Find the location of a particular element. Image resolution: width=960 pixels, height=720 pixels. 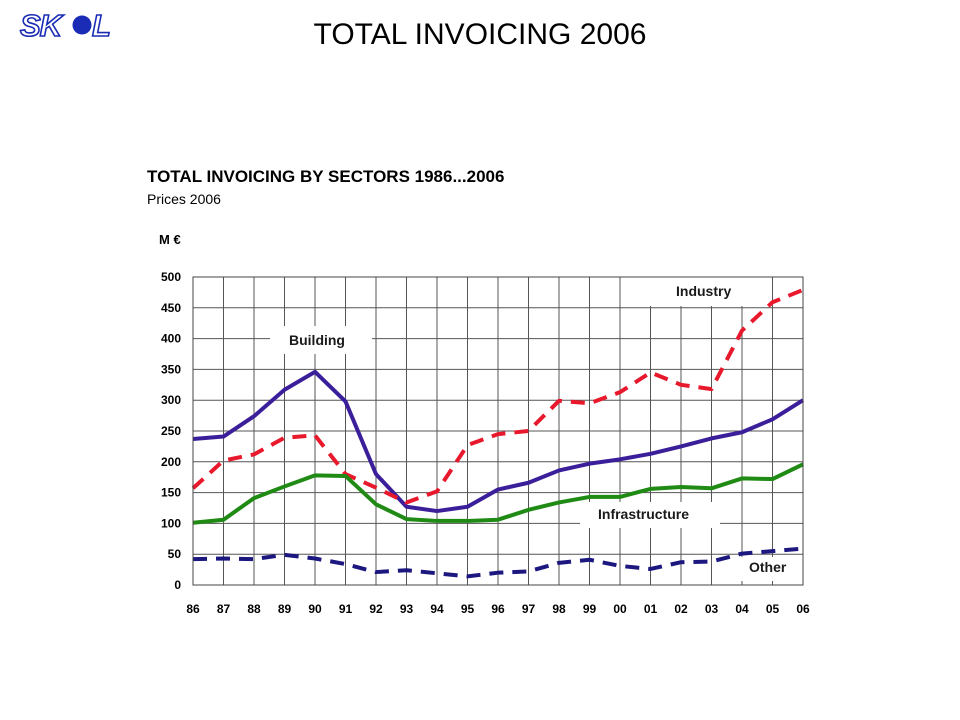

chart-title: TOTAL INVOICING BY SECTORS 1986...2006 is located at coordinates (326, 176).